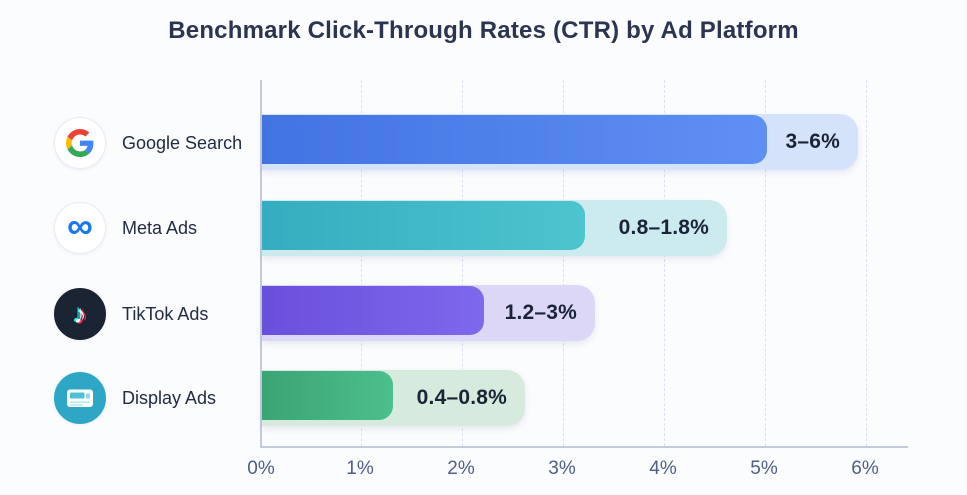 The image size is (967, 495). Describe the element at coordinates (169, 397) in the screenshot. I see `platform-label: Display Ads` at that location.